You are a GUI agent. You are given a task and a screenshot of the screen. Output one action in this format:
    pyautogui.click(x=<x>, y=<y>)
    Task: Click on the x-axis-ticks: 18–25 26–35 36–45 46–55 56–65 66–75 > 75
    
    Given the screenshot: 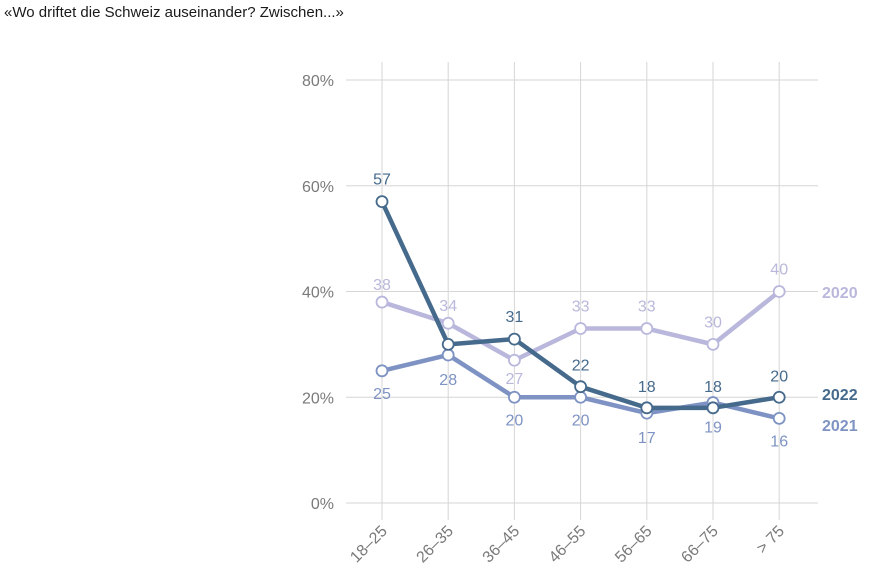 What is the action you would take?
    pyautogui.click(x=567, y=545)
    